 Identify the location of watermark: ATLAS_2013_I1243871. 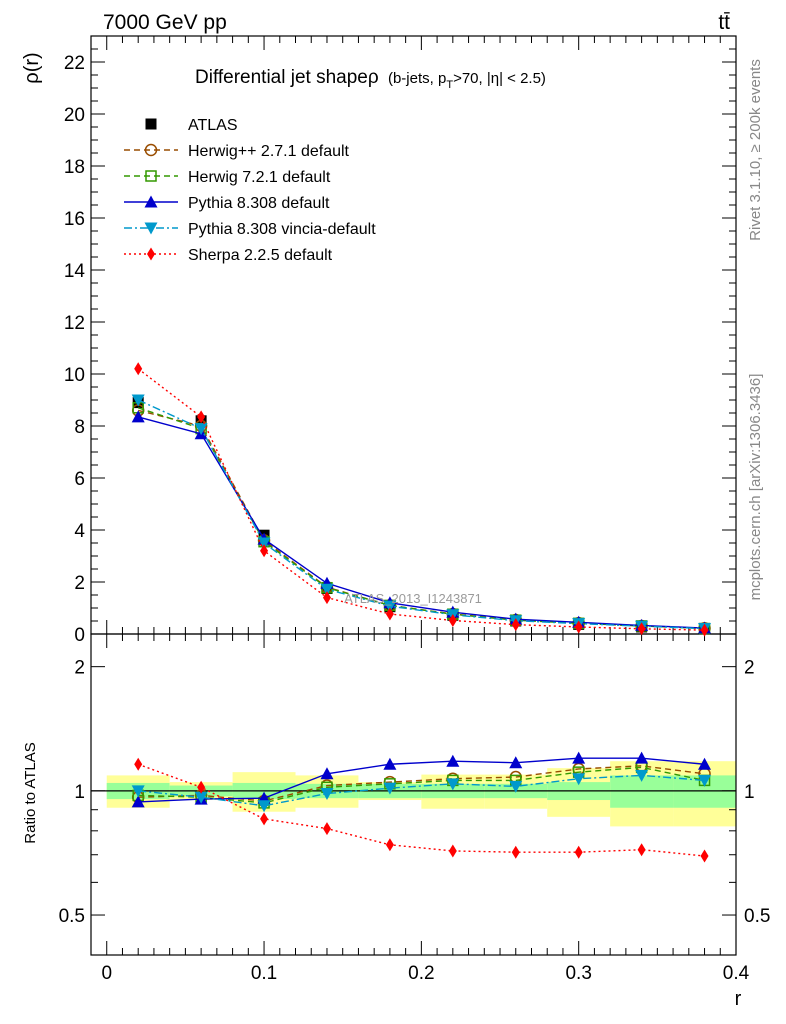
(413, 598).